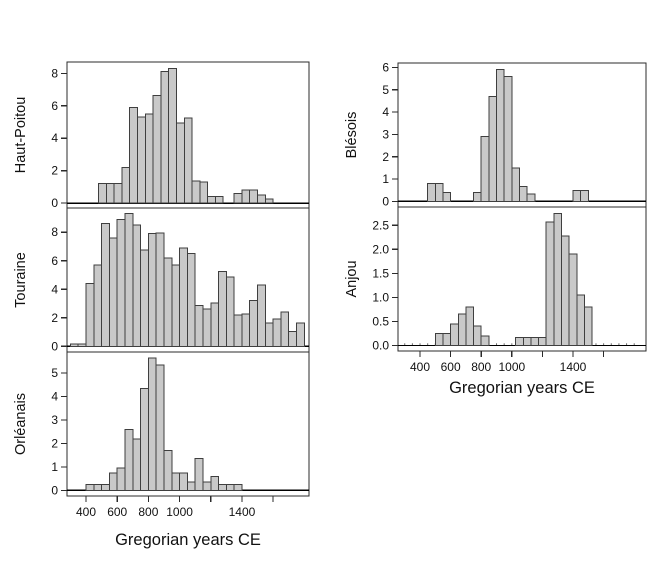 This screenshot has height=576, width=672. Describe the element at coordinates (385, 67) in the screenshot. I see `y-tick-label: 6` at that location.